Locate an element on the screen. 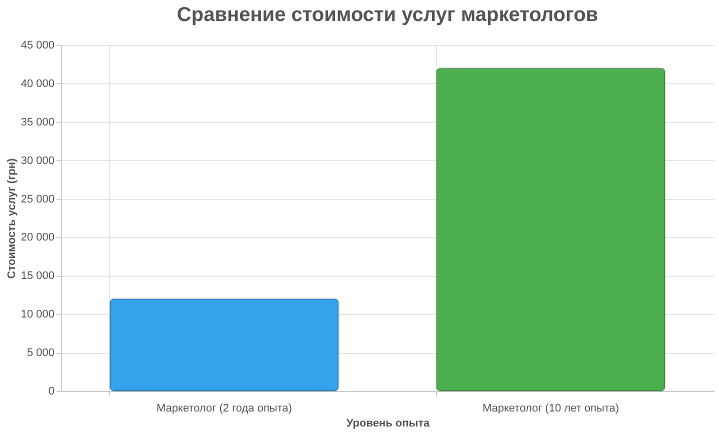 This screenshot has width=719, height=433. y-axis-title: Стоимость услуг (грн) is located at coordinates (12, 218).